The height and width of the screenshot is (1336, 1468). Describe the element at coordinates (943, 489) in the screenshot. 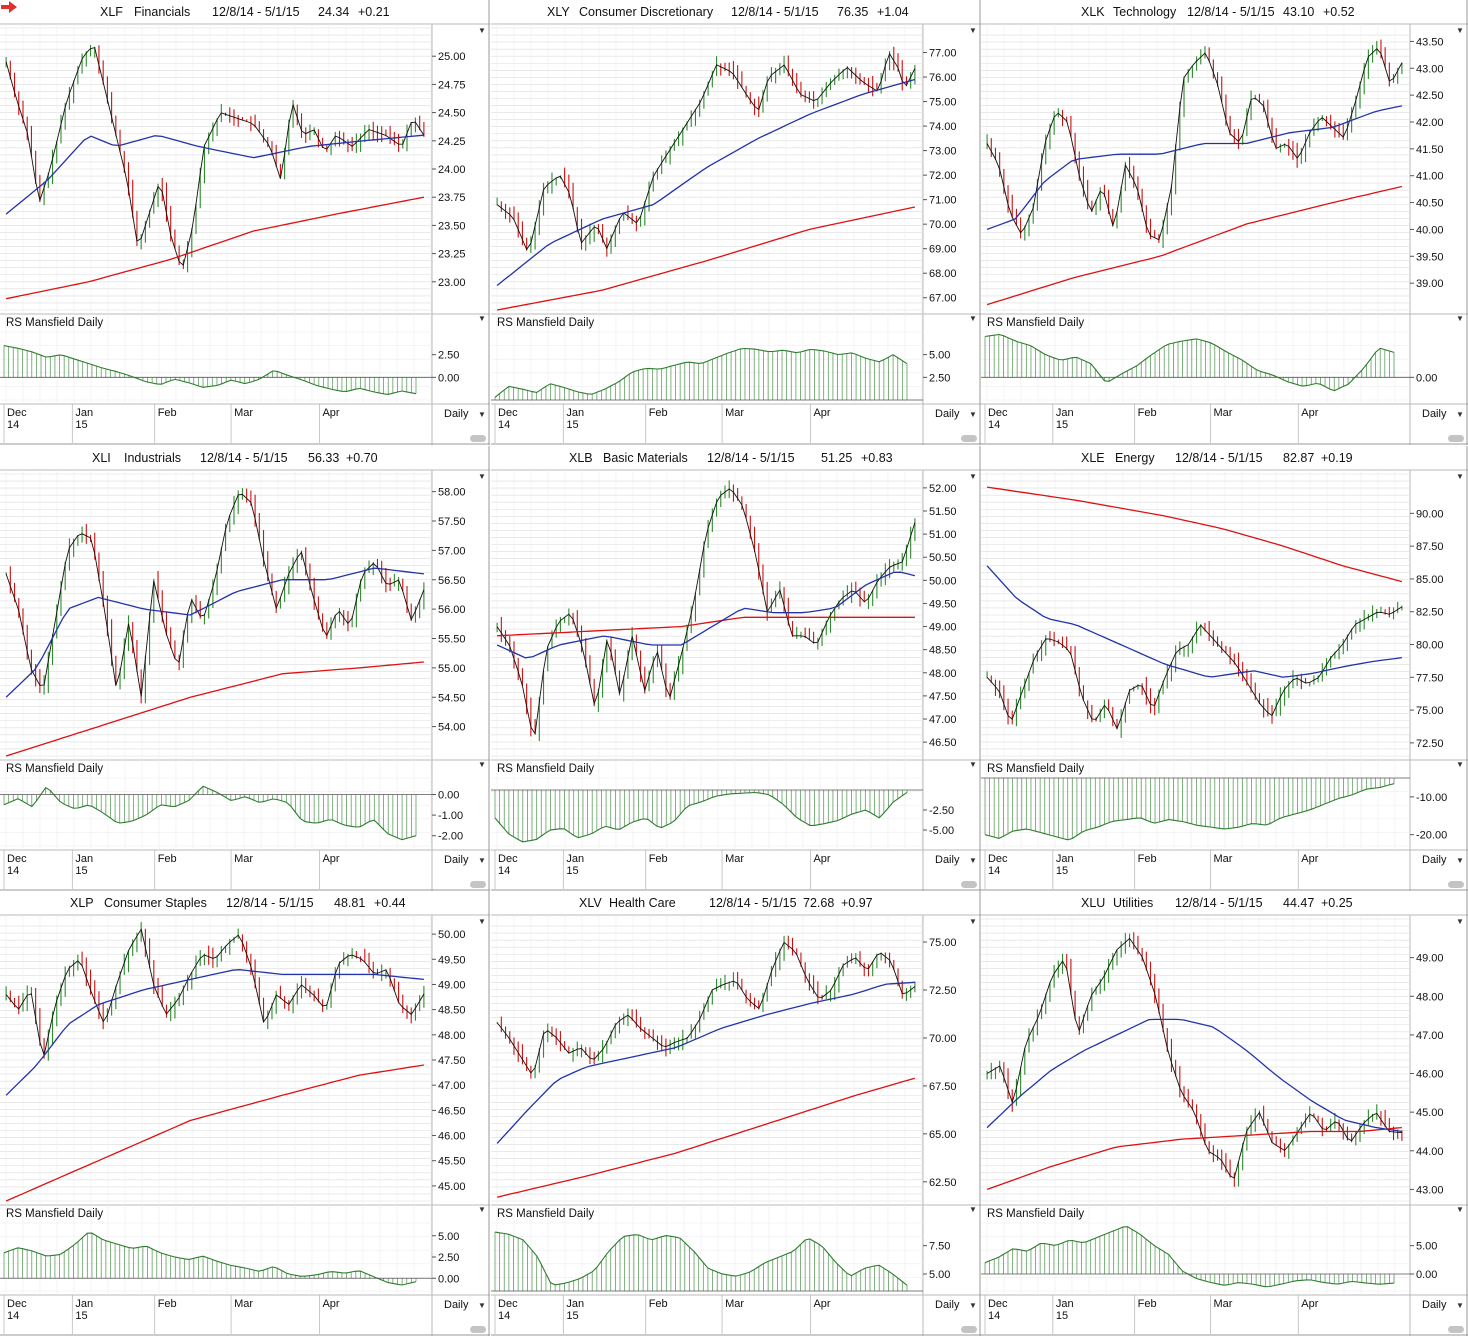

I see `y-tick-label: 52.00` at that location.